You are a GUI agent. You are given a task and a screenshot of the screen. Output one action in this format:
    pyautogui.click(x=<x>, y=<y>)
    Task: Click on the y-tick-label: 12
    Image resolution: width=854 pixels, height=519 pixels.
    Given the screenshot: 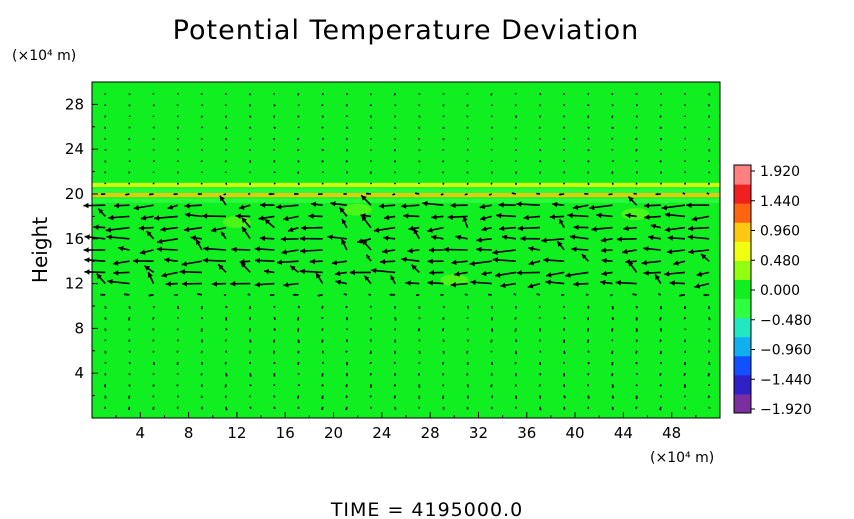 What is the action you would take?
    pyautogui.click(x=74, y=284)
    